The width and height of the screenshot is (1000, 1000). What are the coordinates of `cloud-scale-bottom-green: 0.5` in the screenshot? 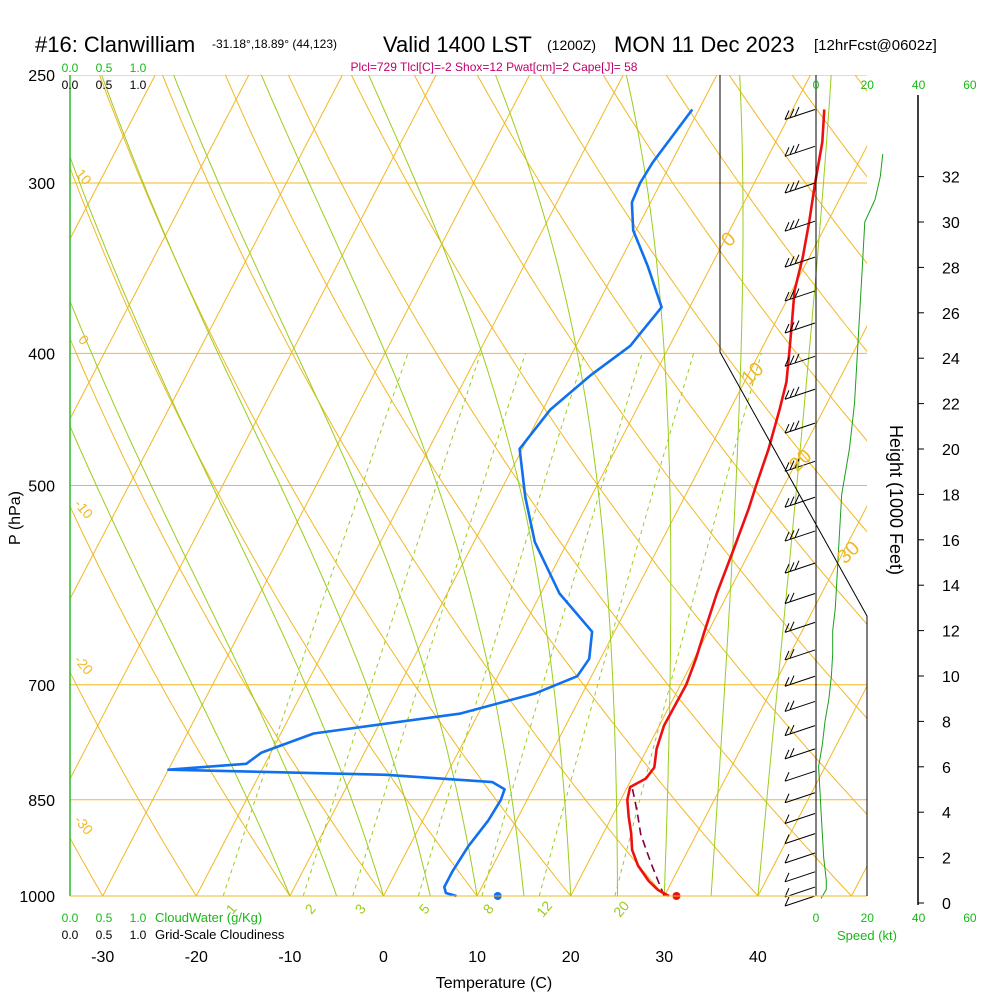 It's located at (104, 918).